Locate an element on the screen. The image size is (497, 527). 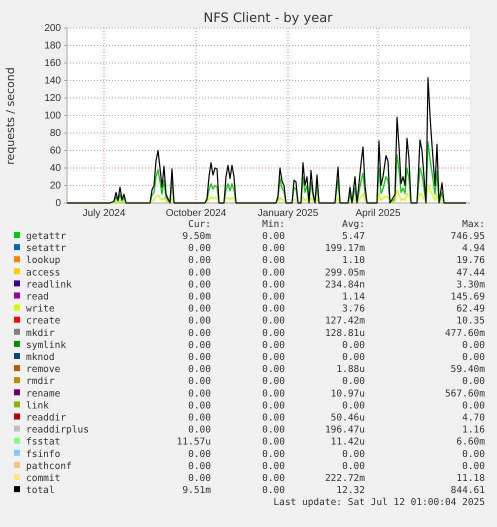
text: Min: is located at coordinates (273, 224).